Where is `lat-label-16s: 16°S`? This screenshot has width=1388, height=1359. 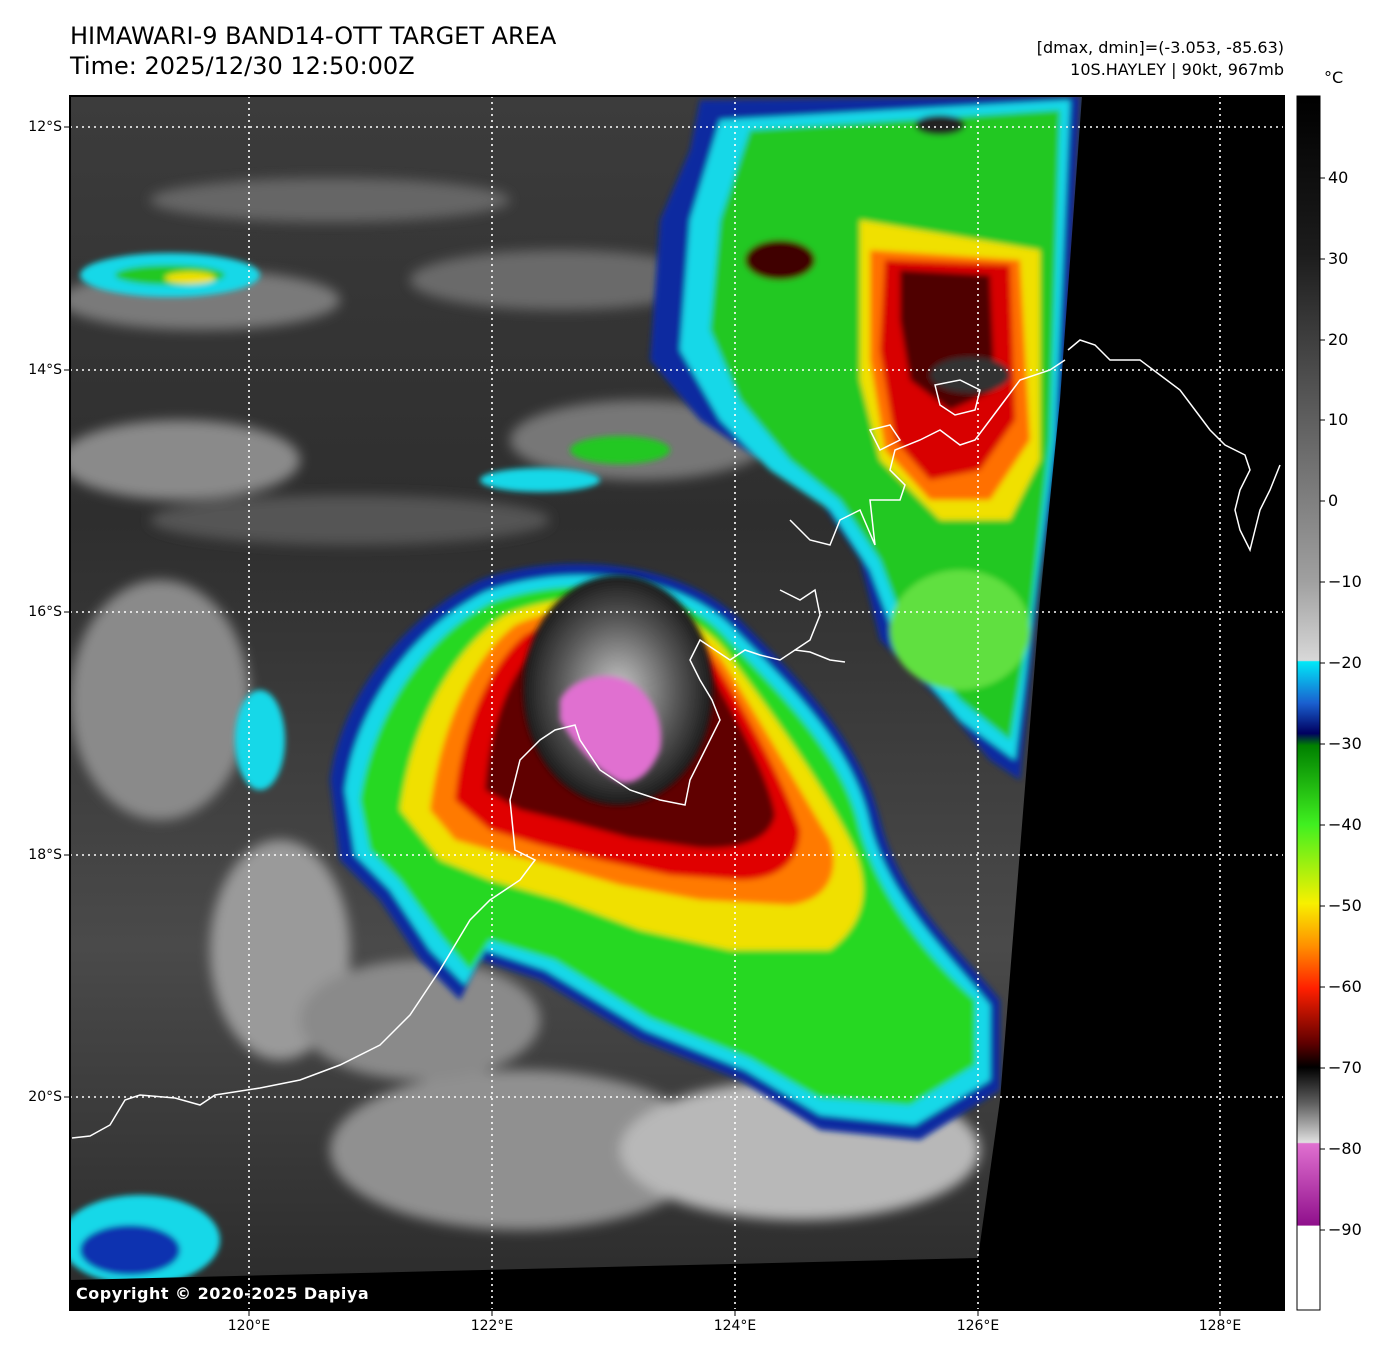
lat-label-16s: 16°S is located at coordinates (45, 612).